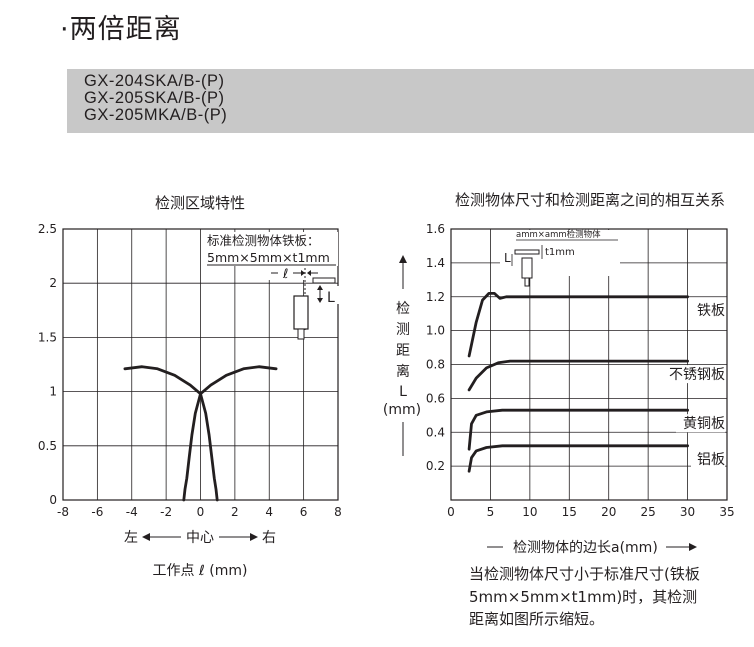 This screenshot has height=647, width=754. I want to click on right-chart-title: 检测物体尺寸和检测距离之间的相互关系, so click(590, 200).